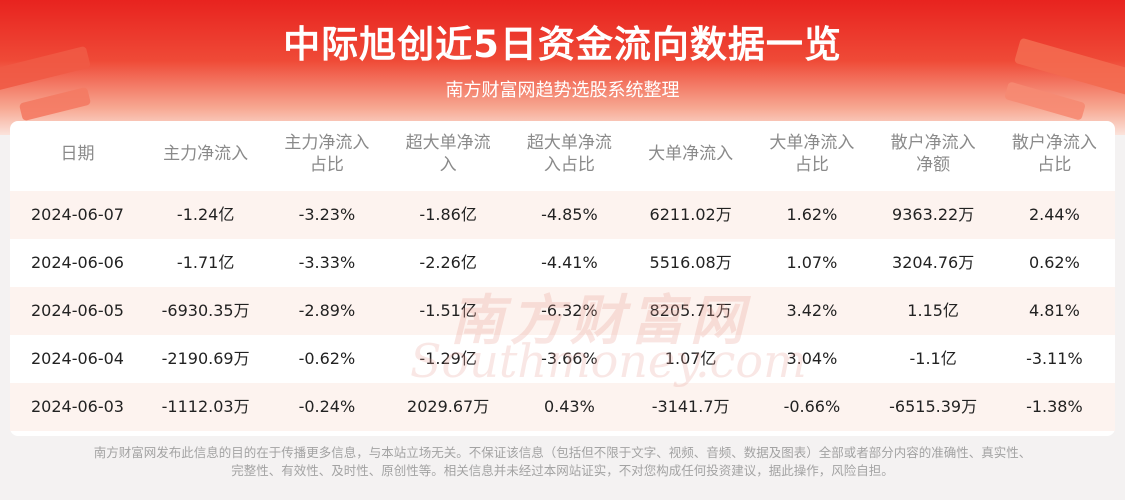  What do you see at coordinates (691, 154) in the screenshot?
I see `column-header-large-net-inflow: 大单净流入` at bounding box center [691, 154].